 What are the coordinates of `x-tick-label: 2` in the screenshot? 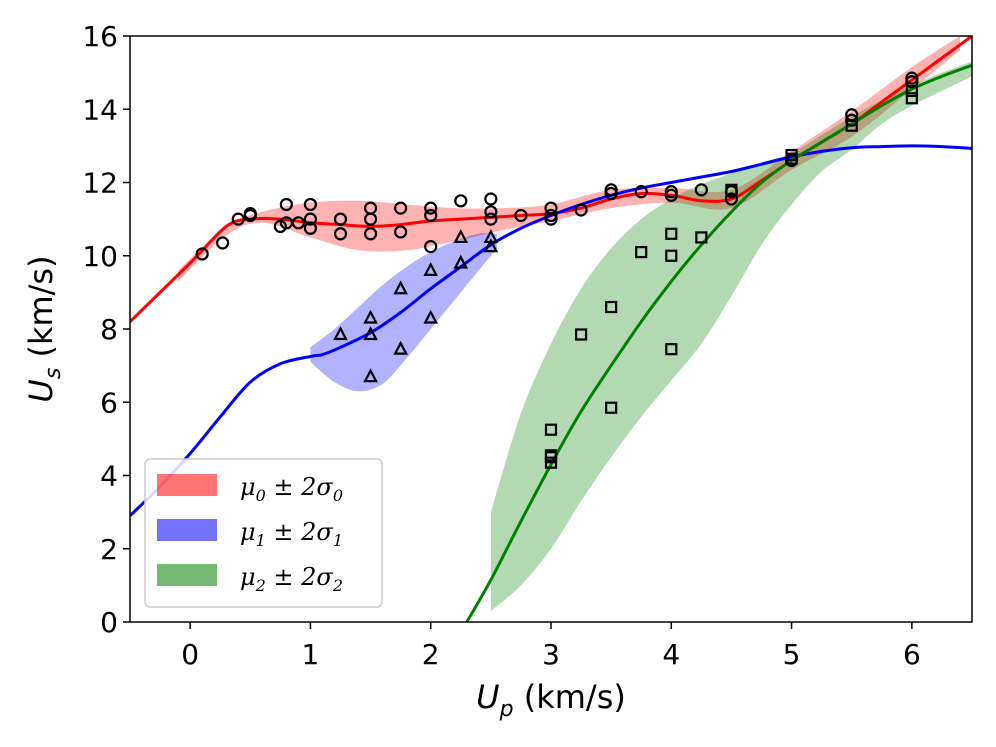 It's located at (431, 654).